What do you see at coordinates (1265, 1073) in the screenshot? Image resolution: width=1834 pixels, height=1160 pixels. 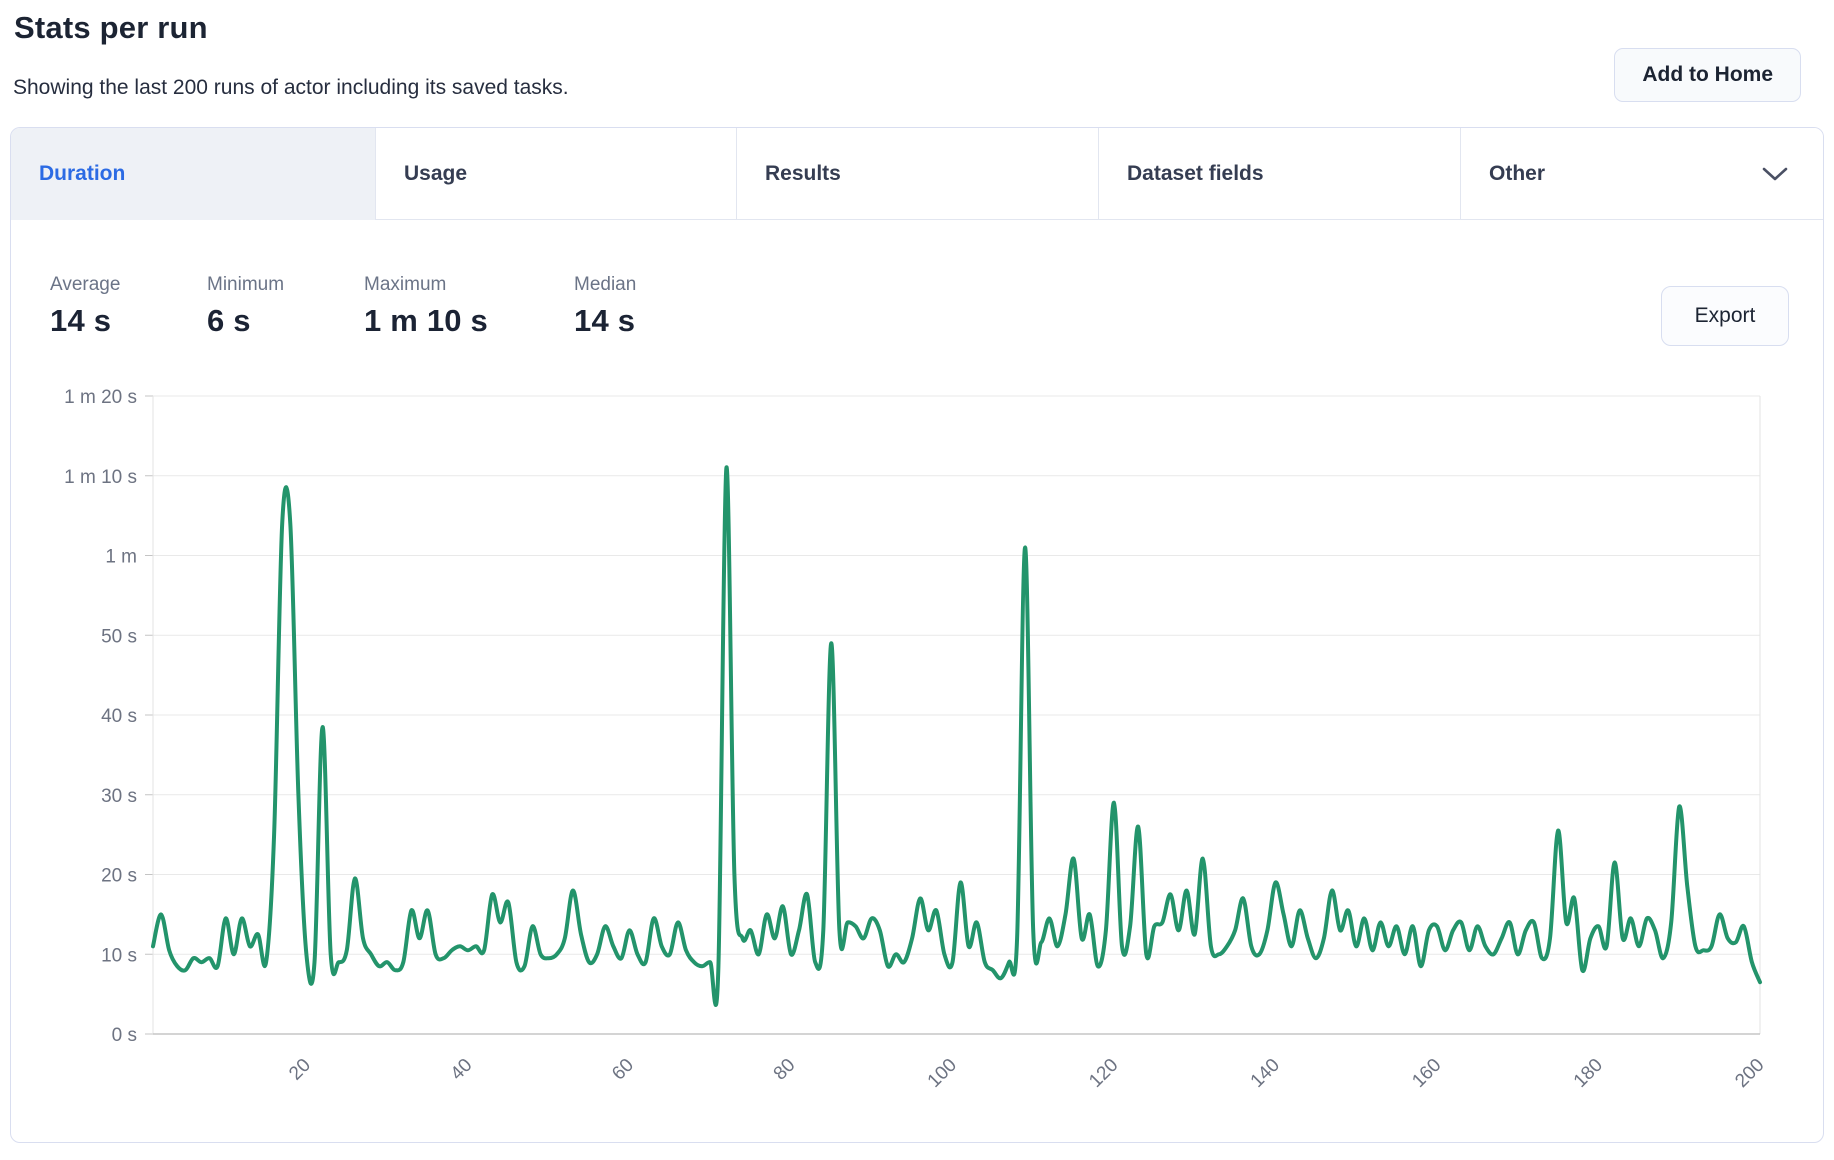 I see `x-tick-label: 140` at bounding box center [1265, 1073].